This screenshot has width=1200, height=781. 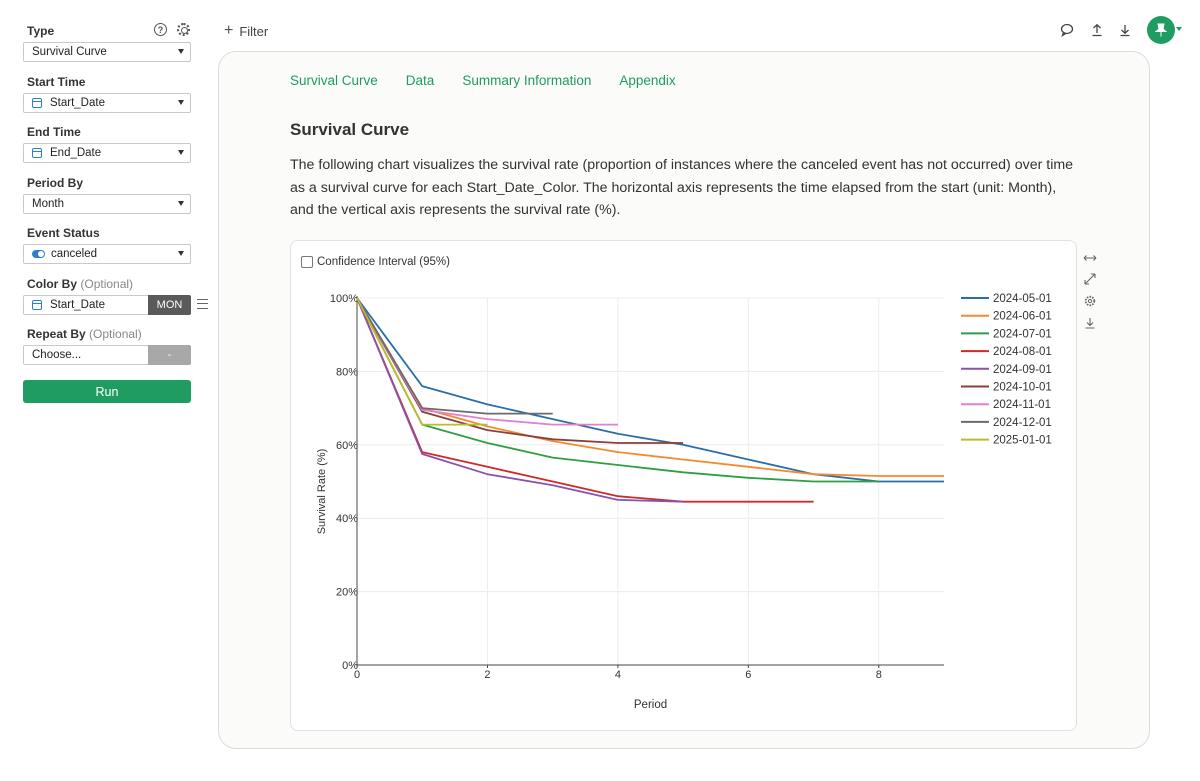 What do you see at coordinates (1022, 334) in the screenshot?
I see `legend-entry: 2024-07-01` at bounding box center [1022, 334].